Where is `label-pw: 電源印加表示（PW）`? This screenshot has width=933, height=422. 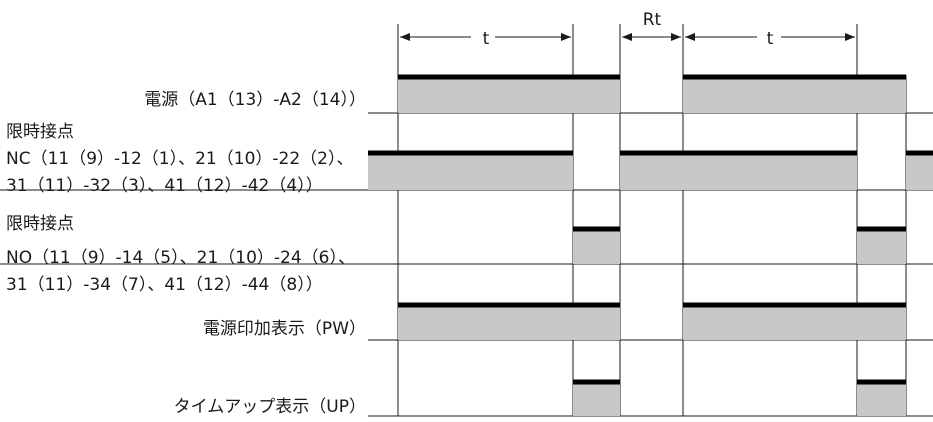 label-pw: 電源印加表示（PW） is located at coordinates (284, 329).